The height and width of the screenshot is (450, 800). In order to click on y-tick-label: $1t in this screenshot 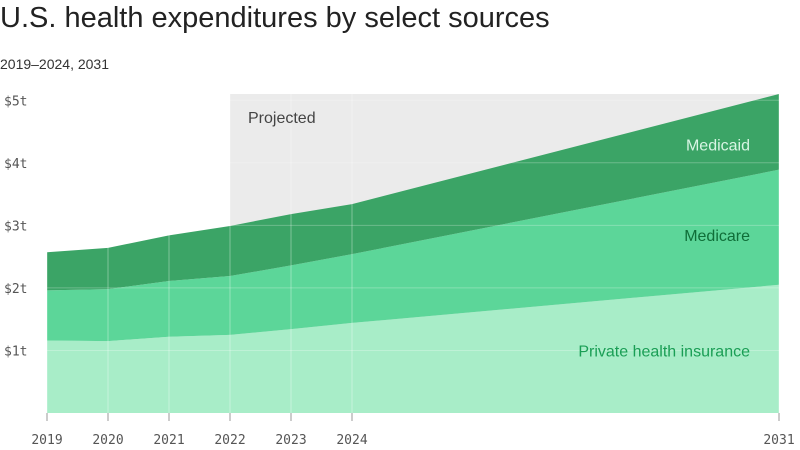, I will do `click(15, 351)`.